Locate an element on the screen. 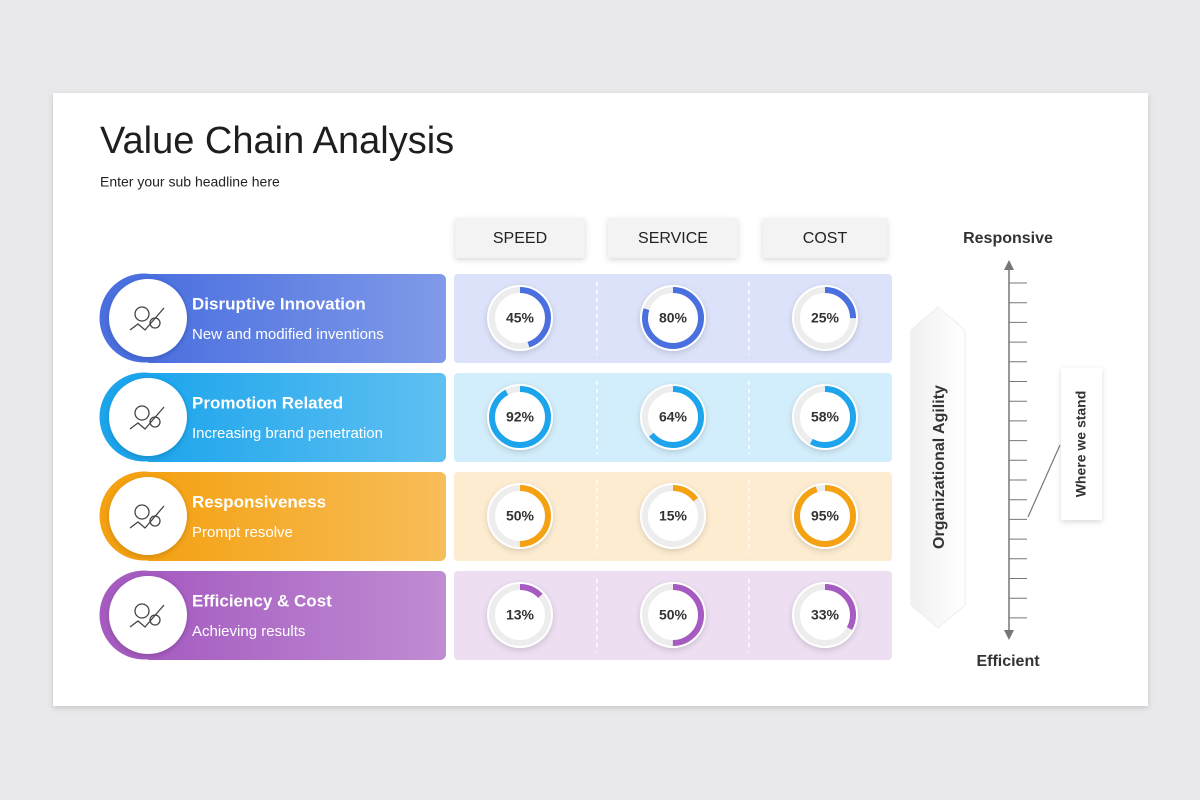 The image size is (1200, 800). marker-label: Where we stand is located at coordinates (1081, 444).